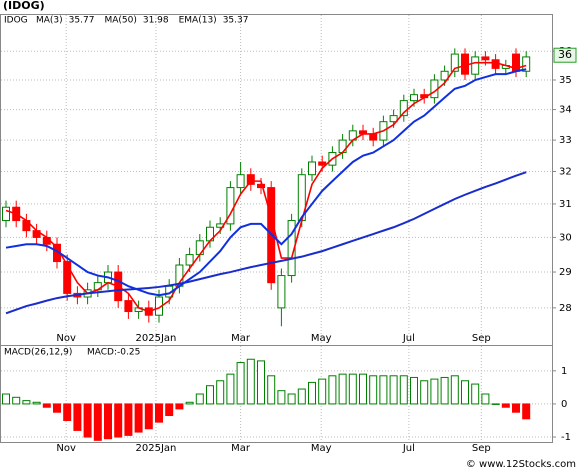 The width and height of the screenshot is (580, 471). Describe the element at coordinates (113, 353) in the screenshot. I see `macd-legend: MACD:-0.25` at that location.